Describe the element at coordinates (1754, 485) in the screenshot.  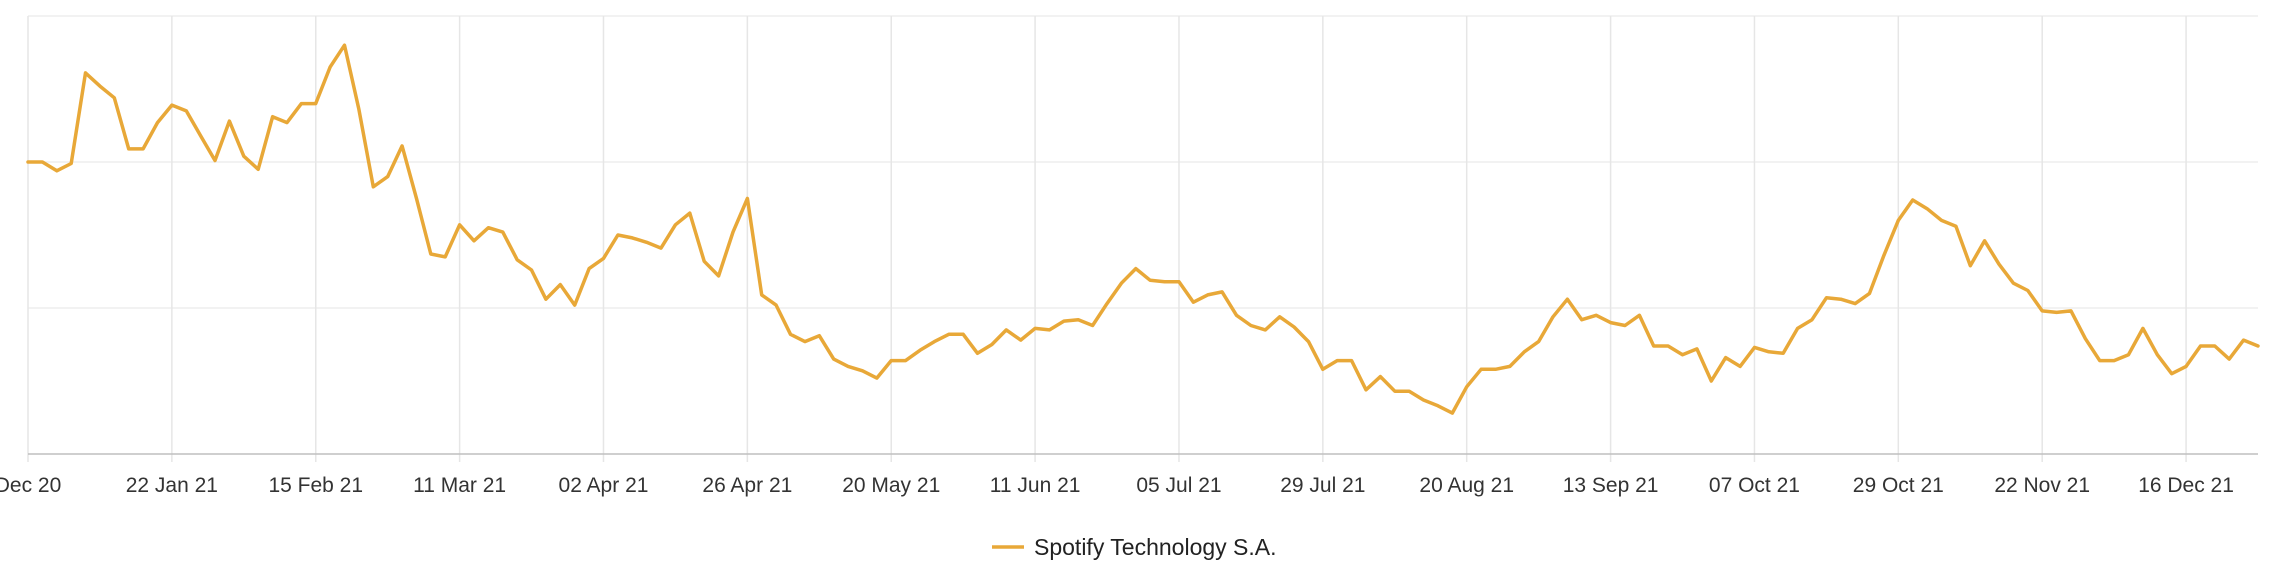
I see `x-tick-label: 07 Oct 21` at that location.